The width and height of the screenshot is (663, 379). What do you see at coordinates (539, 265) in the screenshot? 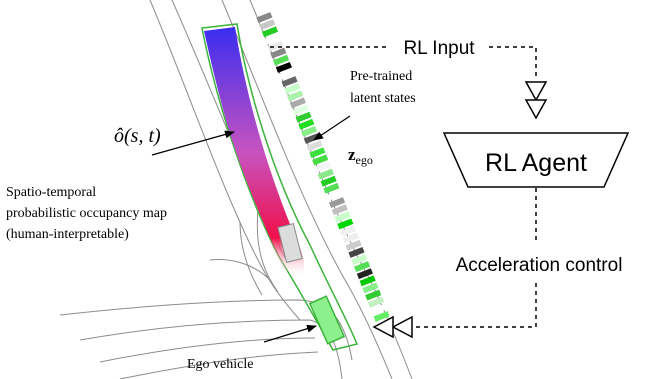
I see `acceleration-control-label: Acceleration control` at bounding box center [539, 265].